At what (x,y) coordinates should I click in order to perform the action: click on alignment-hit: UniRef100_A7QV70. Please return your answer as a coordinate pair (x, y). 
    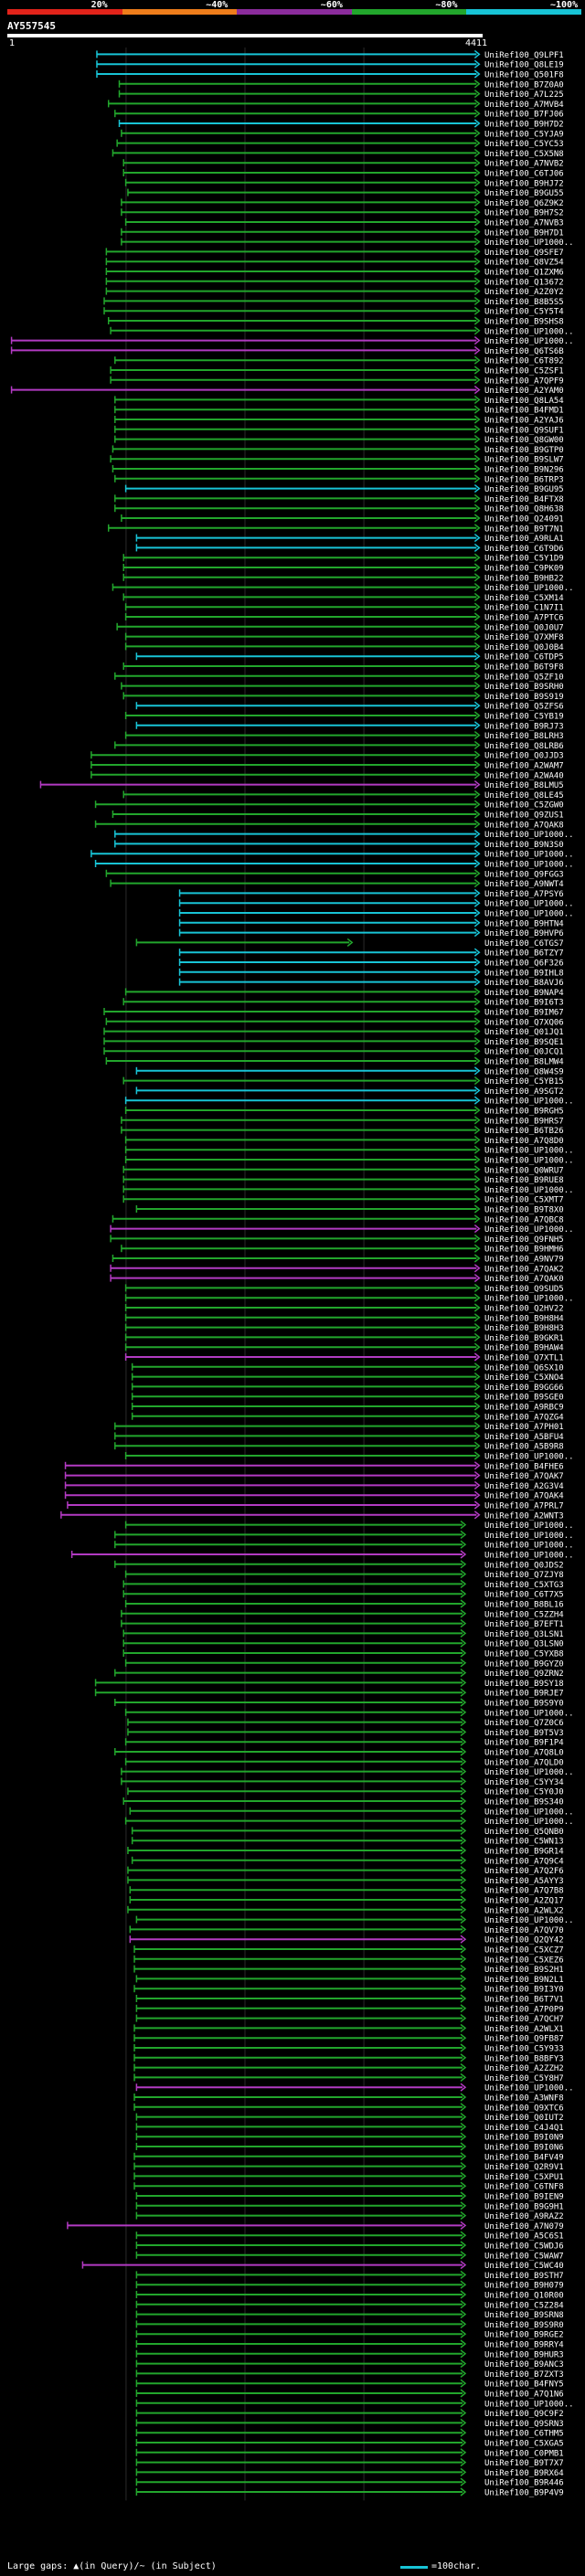
    Looking at the image, I should click on (346, 1929).